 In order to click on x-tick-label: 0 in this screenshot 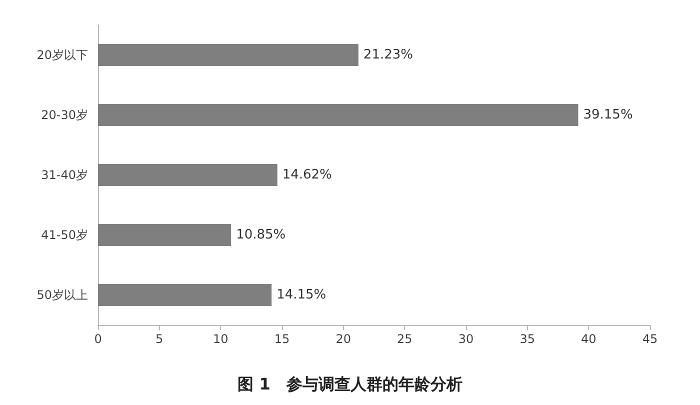, I will do `click(98, 339)`.